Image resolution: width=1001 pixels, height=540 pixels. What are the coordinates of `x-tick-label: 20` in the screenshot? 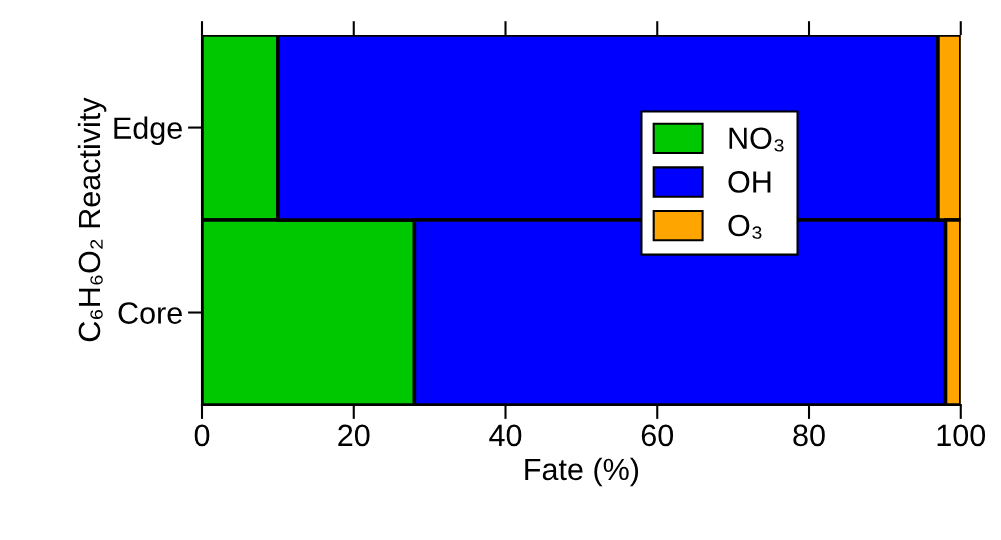 It's located at (354, 435).